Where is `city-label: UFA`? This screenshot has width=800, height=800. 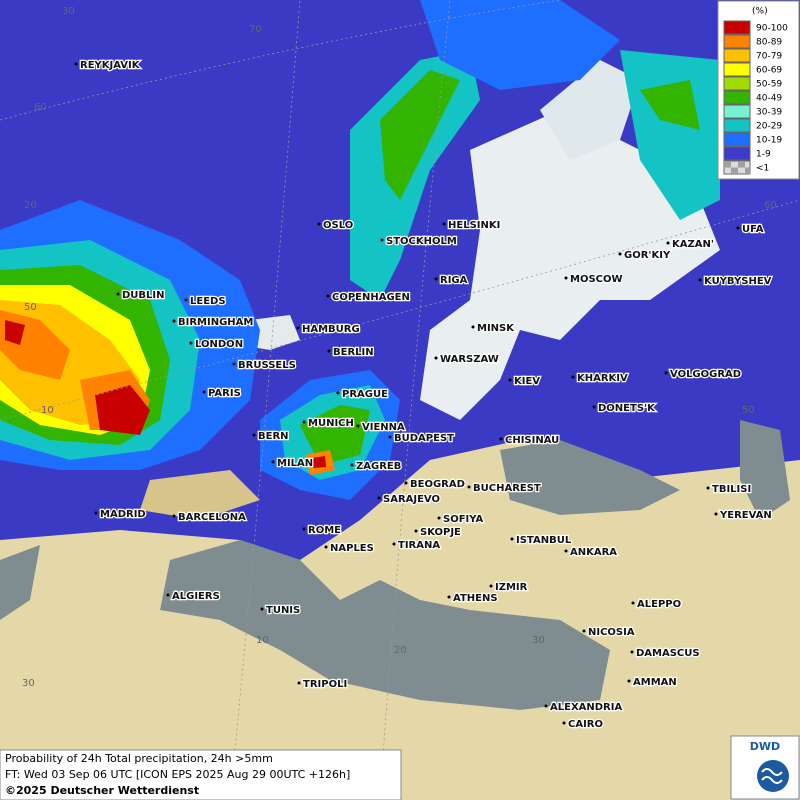 city-label: UFA is located at coordinates (753, 229).